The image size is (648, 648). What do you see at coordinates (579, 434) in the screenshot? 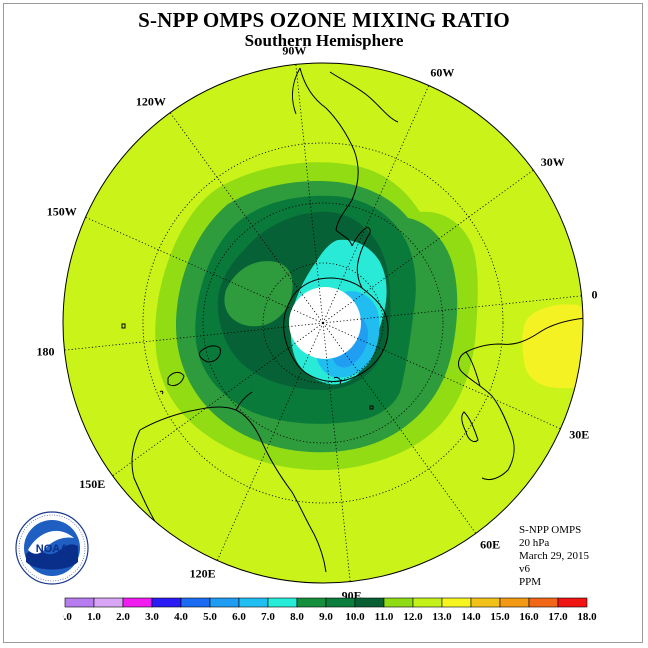
I see `longitude-label: 30E` at bounding box center [579, 434].